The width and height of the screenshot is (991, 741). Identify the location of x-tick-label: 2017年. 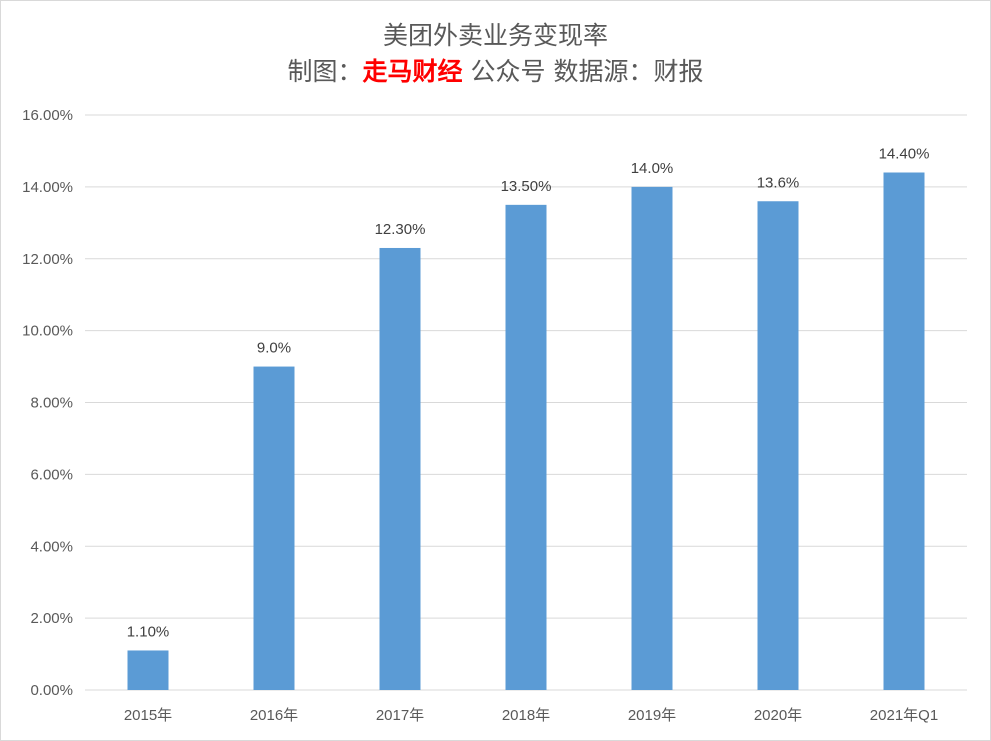
(400, 715).